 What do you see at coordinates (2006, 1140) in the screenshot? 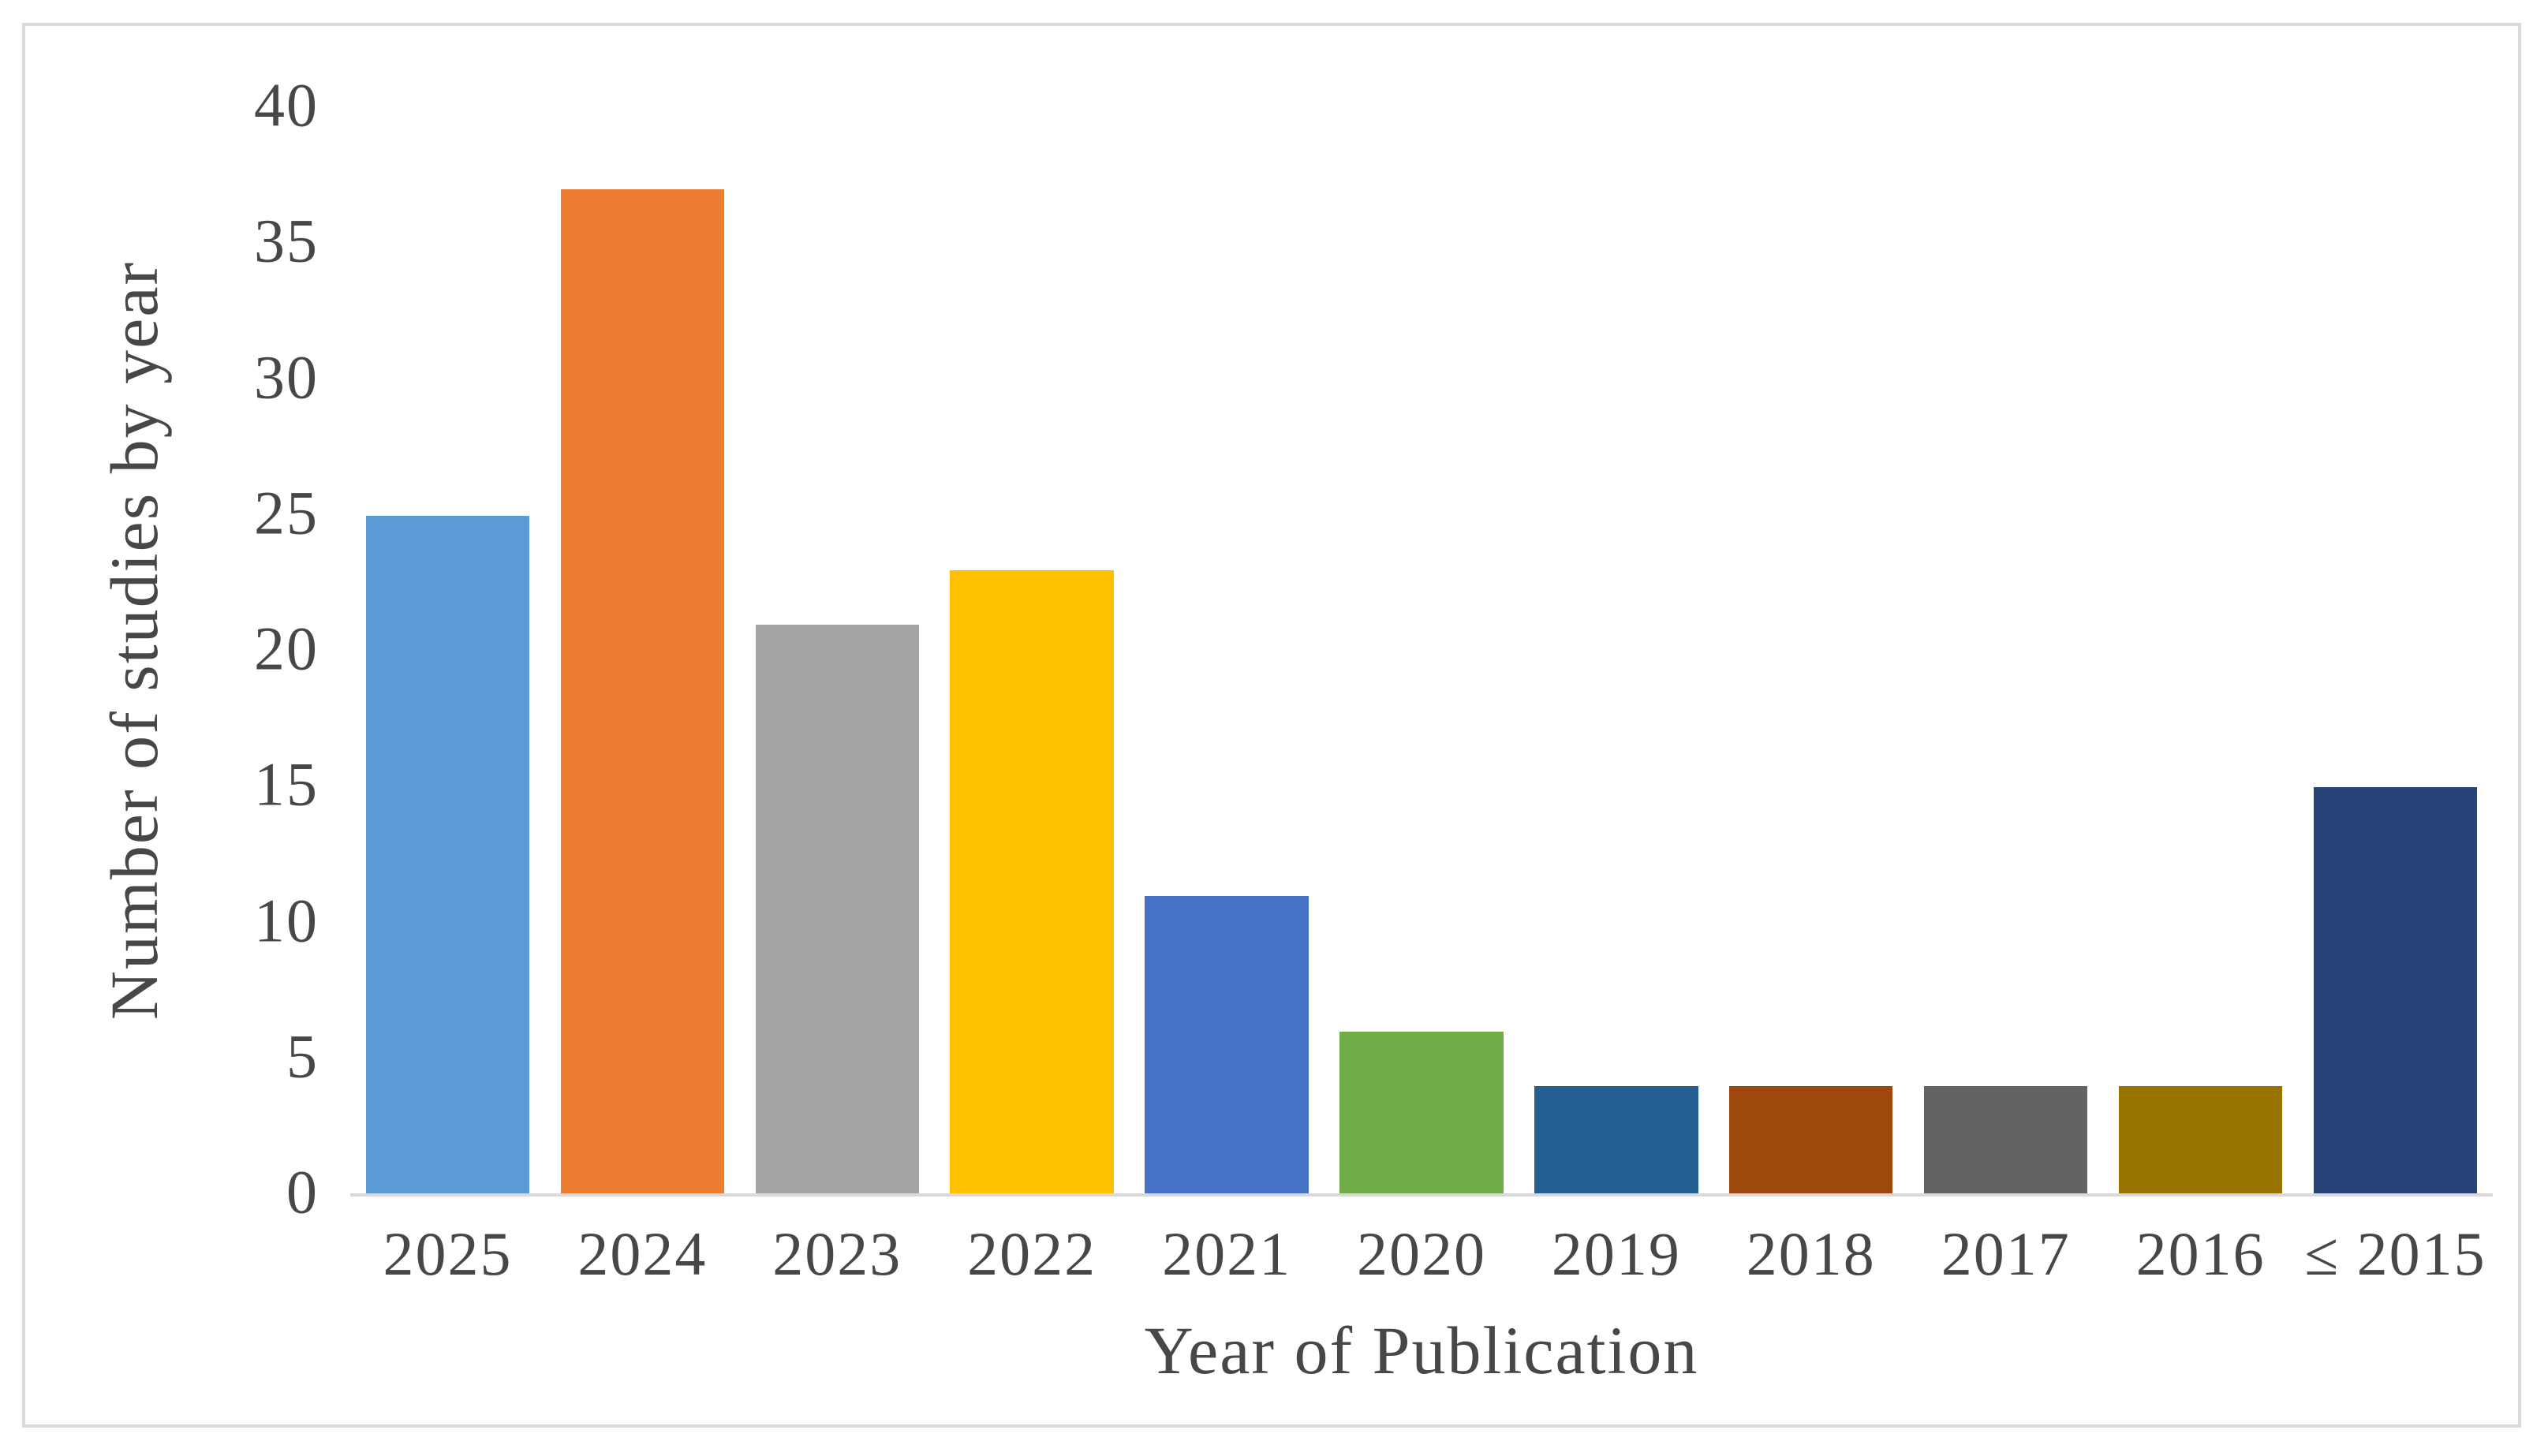
I see `bar-2017` at bounding box center [2006, 1140].